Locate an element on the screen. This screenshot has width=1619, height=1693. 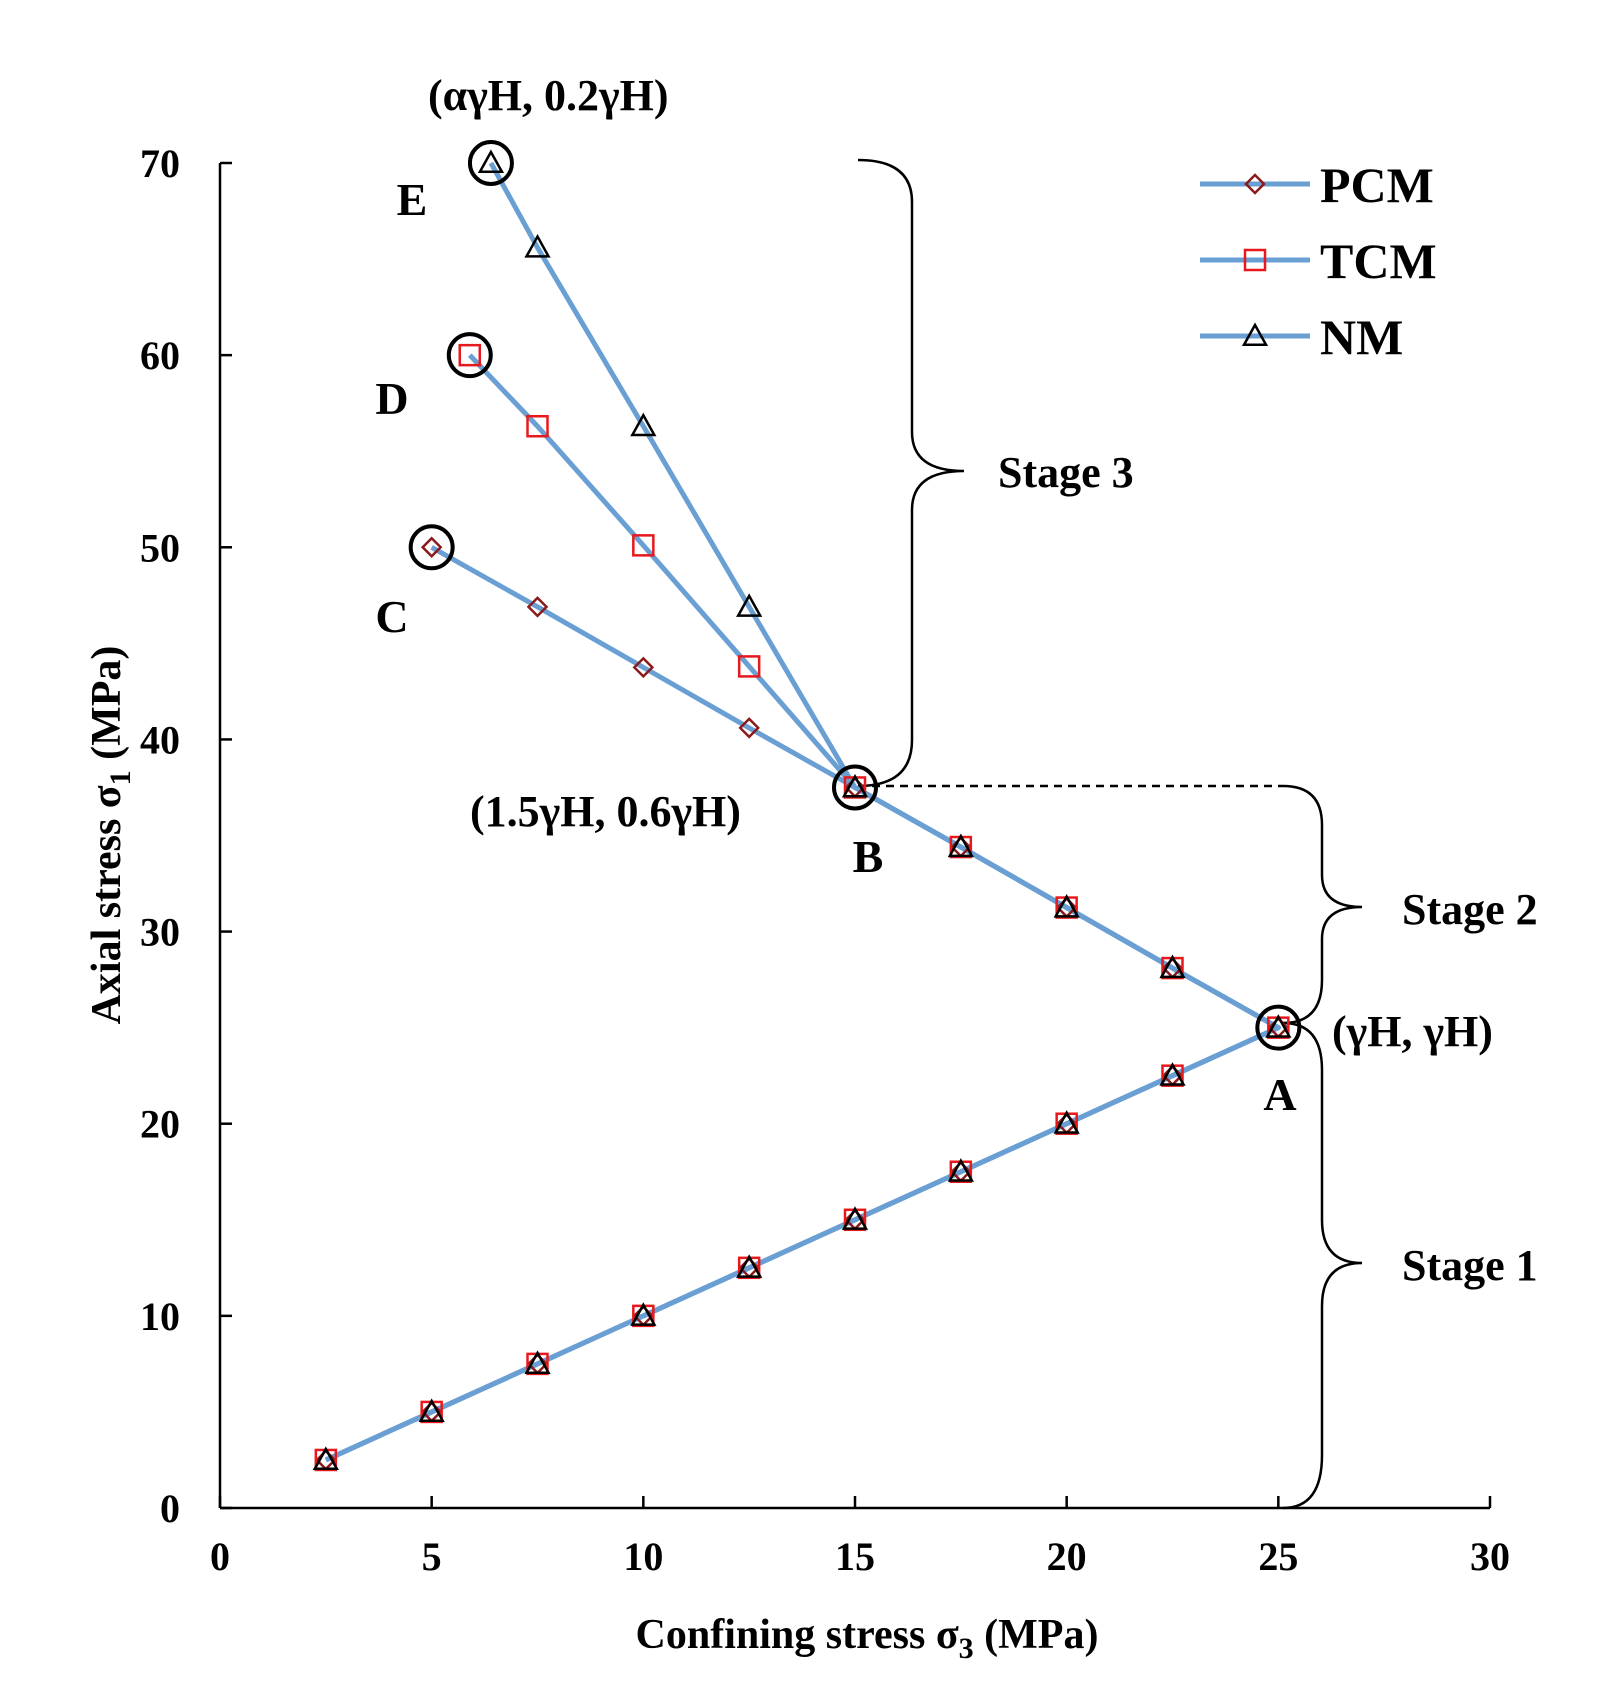
point-label-a: A is located at coordinates (1279, 1094).